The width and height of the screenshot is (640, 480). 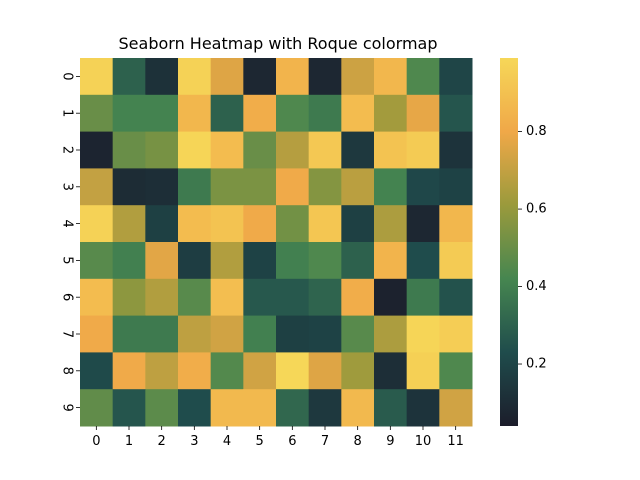 What do you see at coordinates (67, 334) in the screenshot?
I see `y-tick-label: 7` at bounding box center [67, 334].